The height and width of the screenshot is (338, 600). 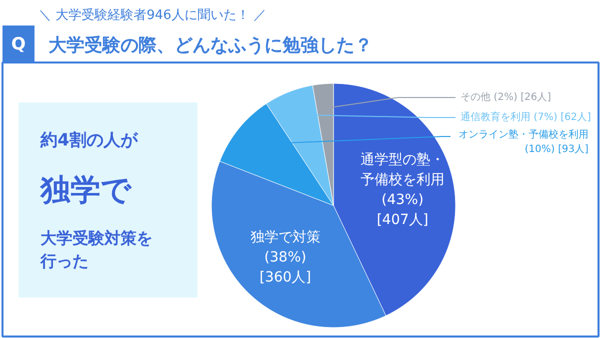 What do you see at coordinates (210, 45) in the screenshot?
I see `chart-title: 大学受験の際、どんなふうに勉強した？` at bounding box center [210, 45].